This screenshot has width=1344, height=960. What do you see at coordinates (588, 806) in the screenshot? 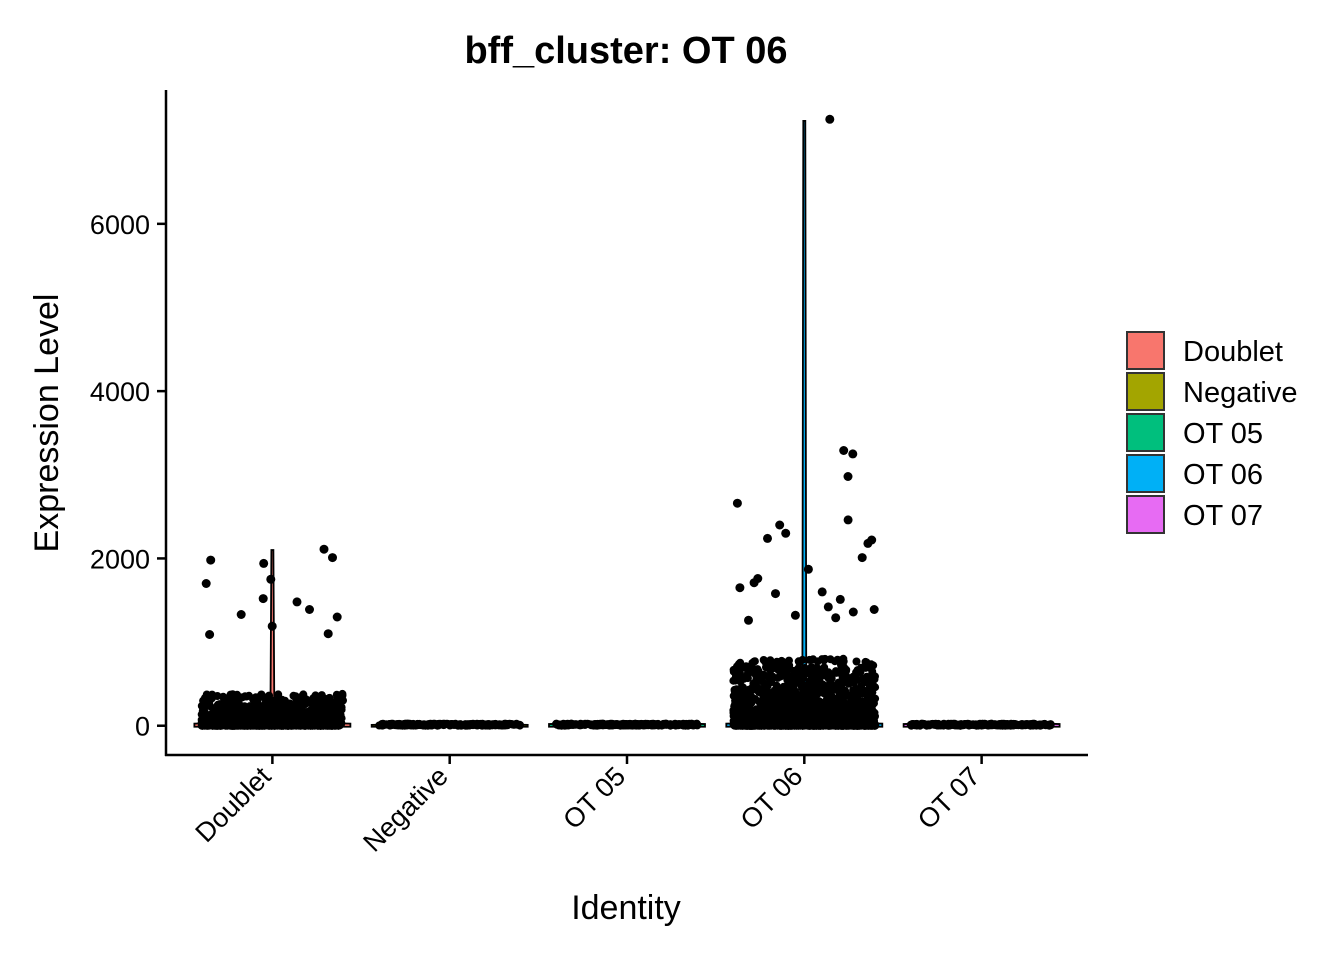
I see `x-axis-ticks: Doublet Negative OT 05 OT 06 OT 07` at bounding box center [588, 806].